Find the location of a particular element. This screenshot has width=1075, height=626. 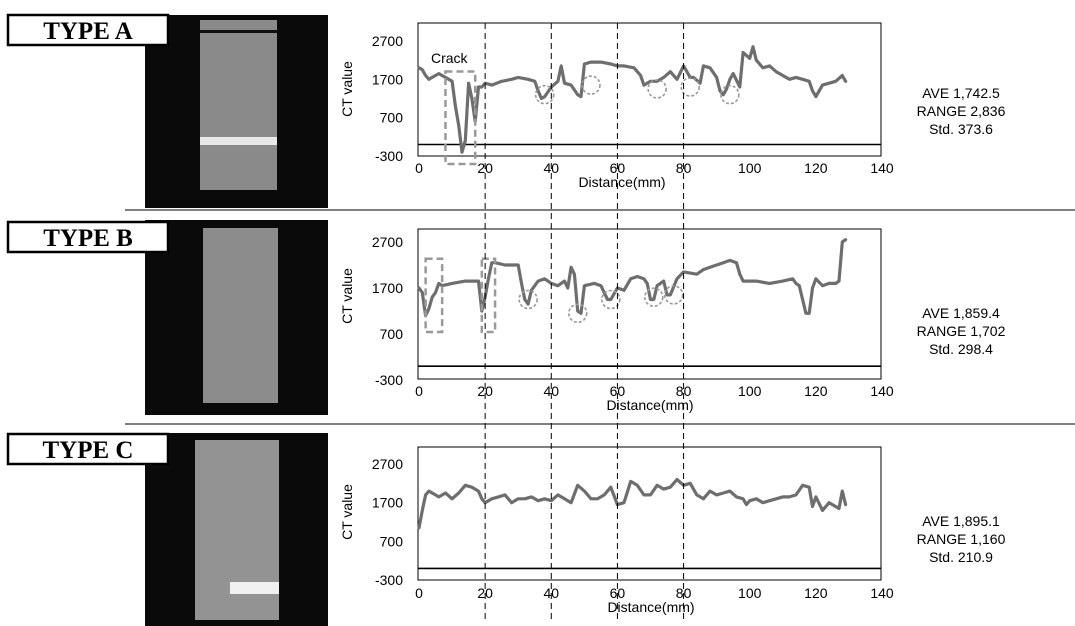

type-b-label: TYPE B is located at coordinates (88, 238).